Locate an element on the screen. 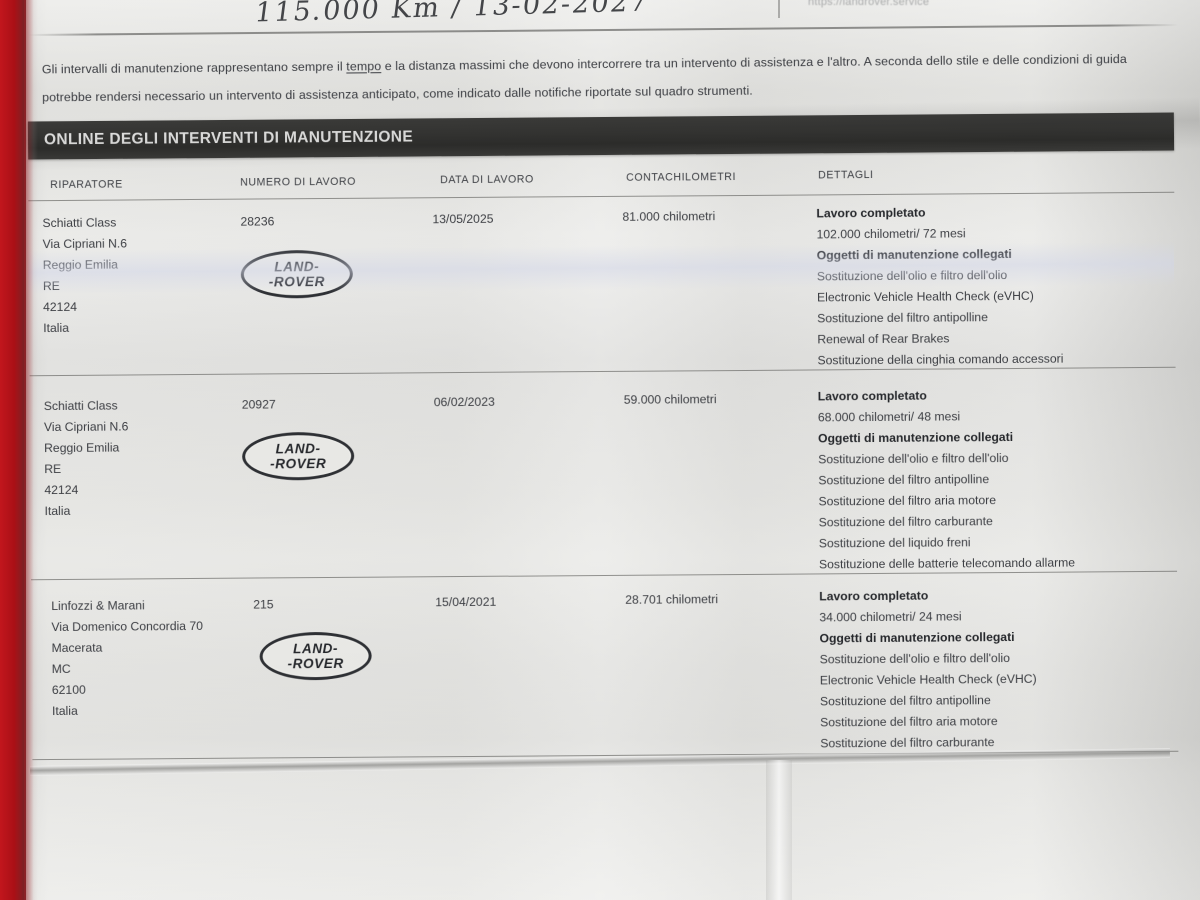 The image size is (1200, 900). column-header-dettagli: DETTAGLI is located at coordinates (846, 175).